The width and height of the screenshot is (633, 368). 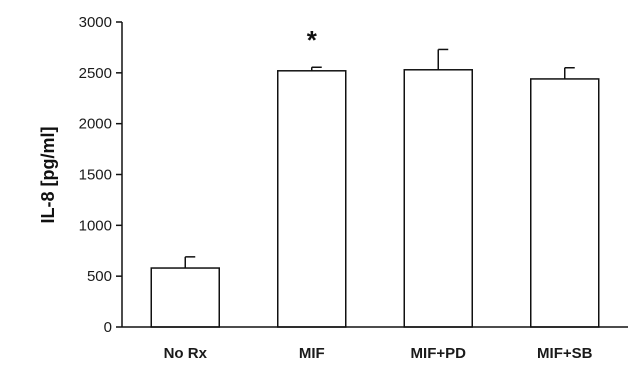 I want to click on y-axis-ticks: 0 500 1000 1500 2000 2500 3000, so click(x=100, y=175).